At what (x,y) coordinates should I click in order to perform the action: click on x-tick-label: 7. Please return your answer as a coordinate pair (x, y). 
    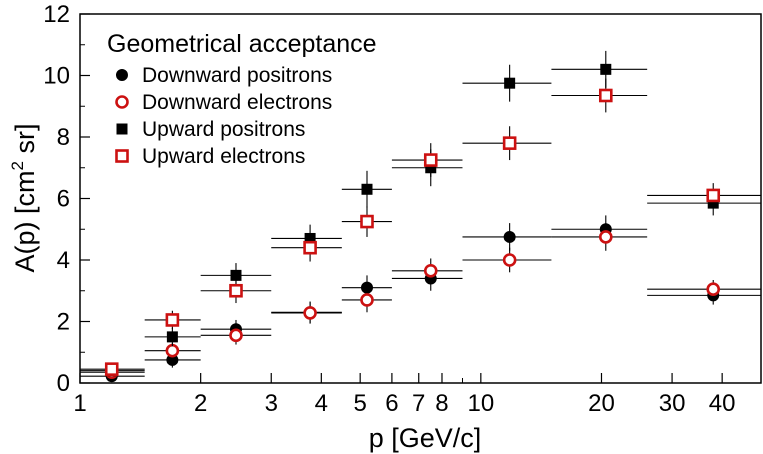
    Looking at the image, I should click on (418, 403).